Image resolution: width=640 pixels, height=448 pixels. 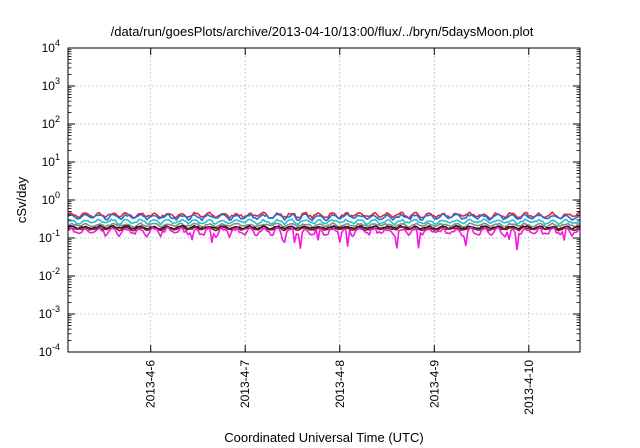 I want to click on y-tick-label: 10¹, so click(x=51, y=160).